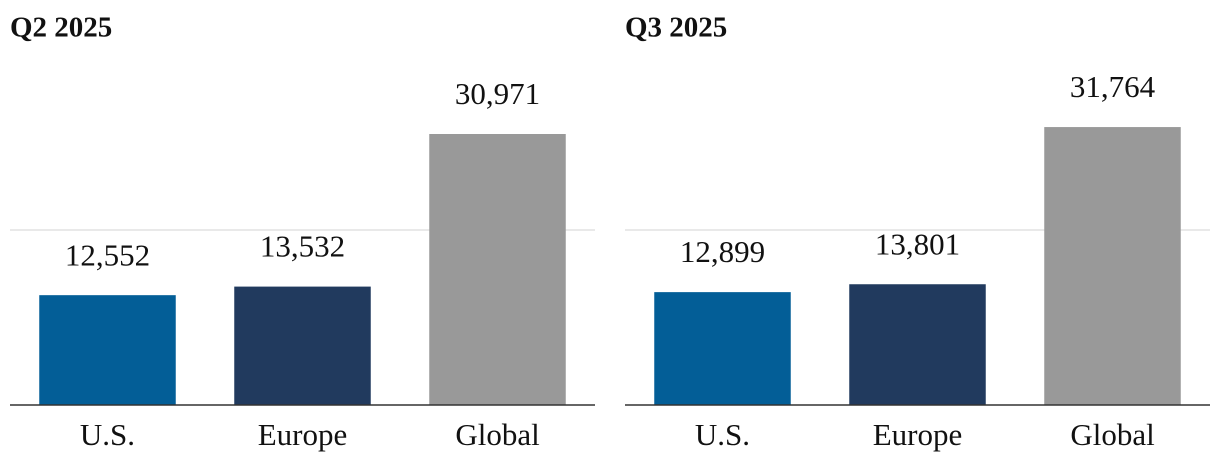 The height and width of the screenshot is (472, 1220). What do you see at coordinates (676, 28) in the screenshot?
I see `chart-title: Q3 2025` at bounding box center [676, 28].